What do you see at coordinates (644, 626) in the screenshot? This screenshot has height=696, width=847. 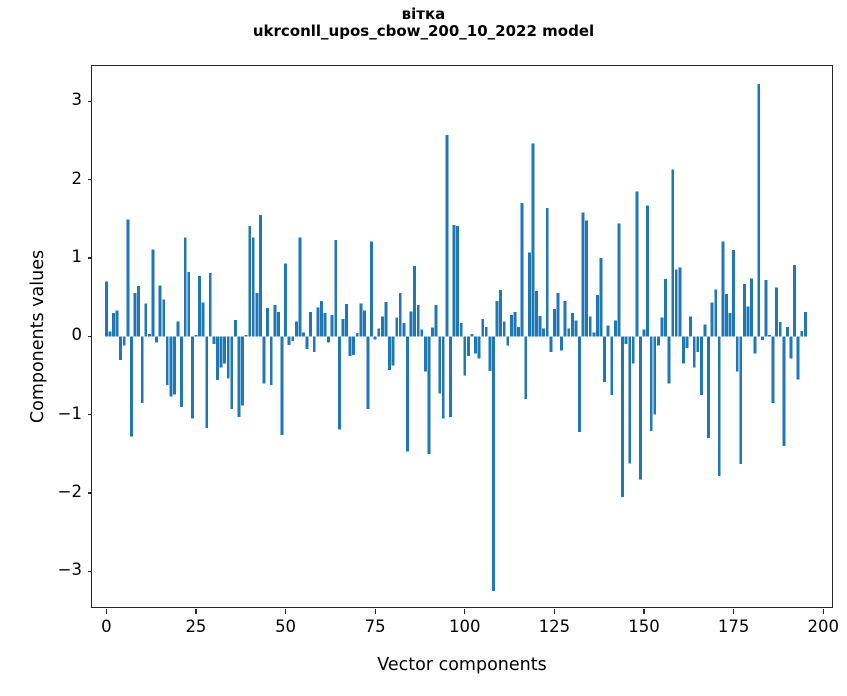 I see `x-tick-label: 150` at bounding box center [644, 626].